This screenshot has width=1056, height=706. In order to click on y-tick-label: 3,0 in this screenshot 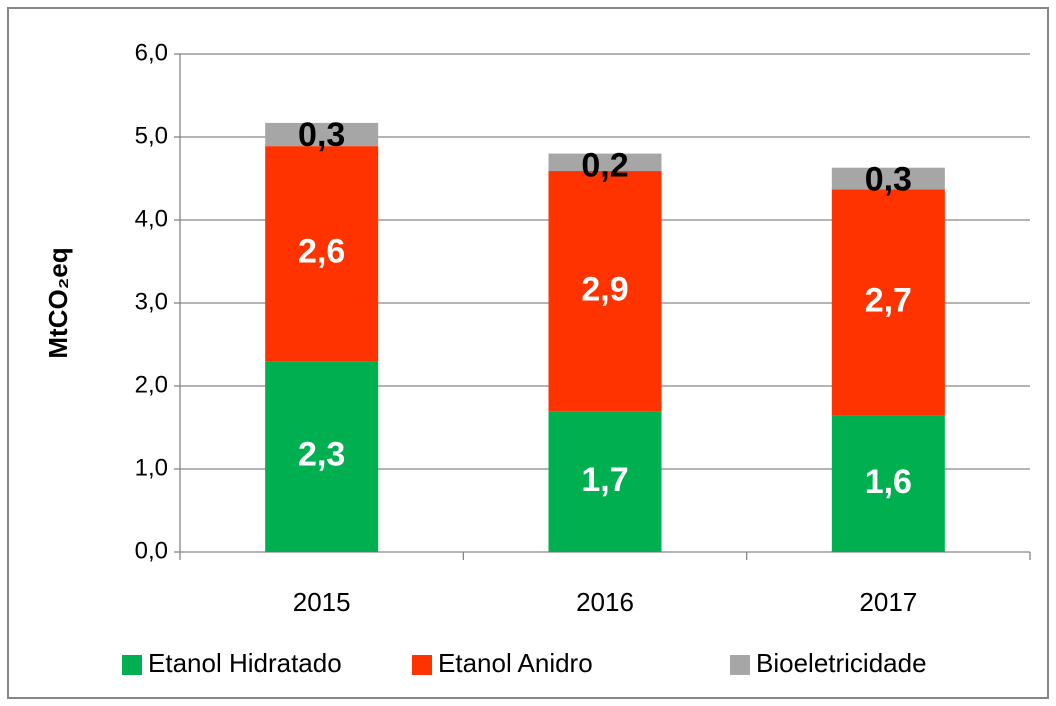, I will do `click(151, 301)`.